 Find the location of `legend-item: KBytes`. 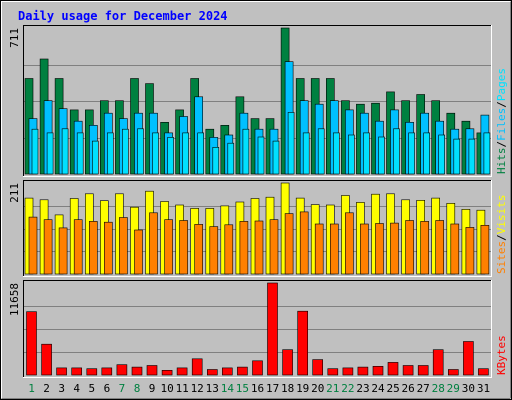

legend-item: KBytes is located at coordinates (501, 355).